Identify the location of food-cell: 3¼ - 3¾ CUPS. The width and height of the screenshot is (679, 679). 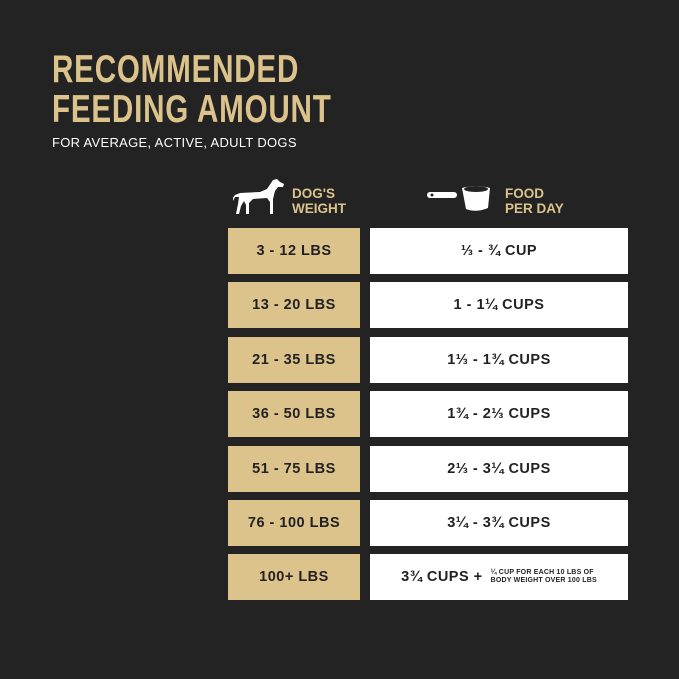
(499, 523).